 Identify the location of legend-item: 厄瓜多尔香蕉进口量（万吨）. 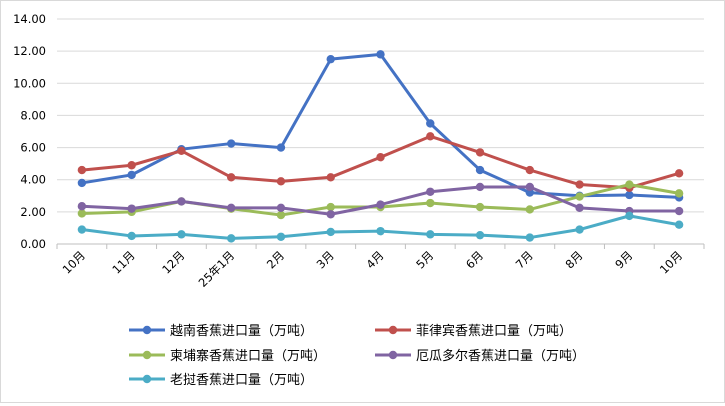
(480, 356).